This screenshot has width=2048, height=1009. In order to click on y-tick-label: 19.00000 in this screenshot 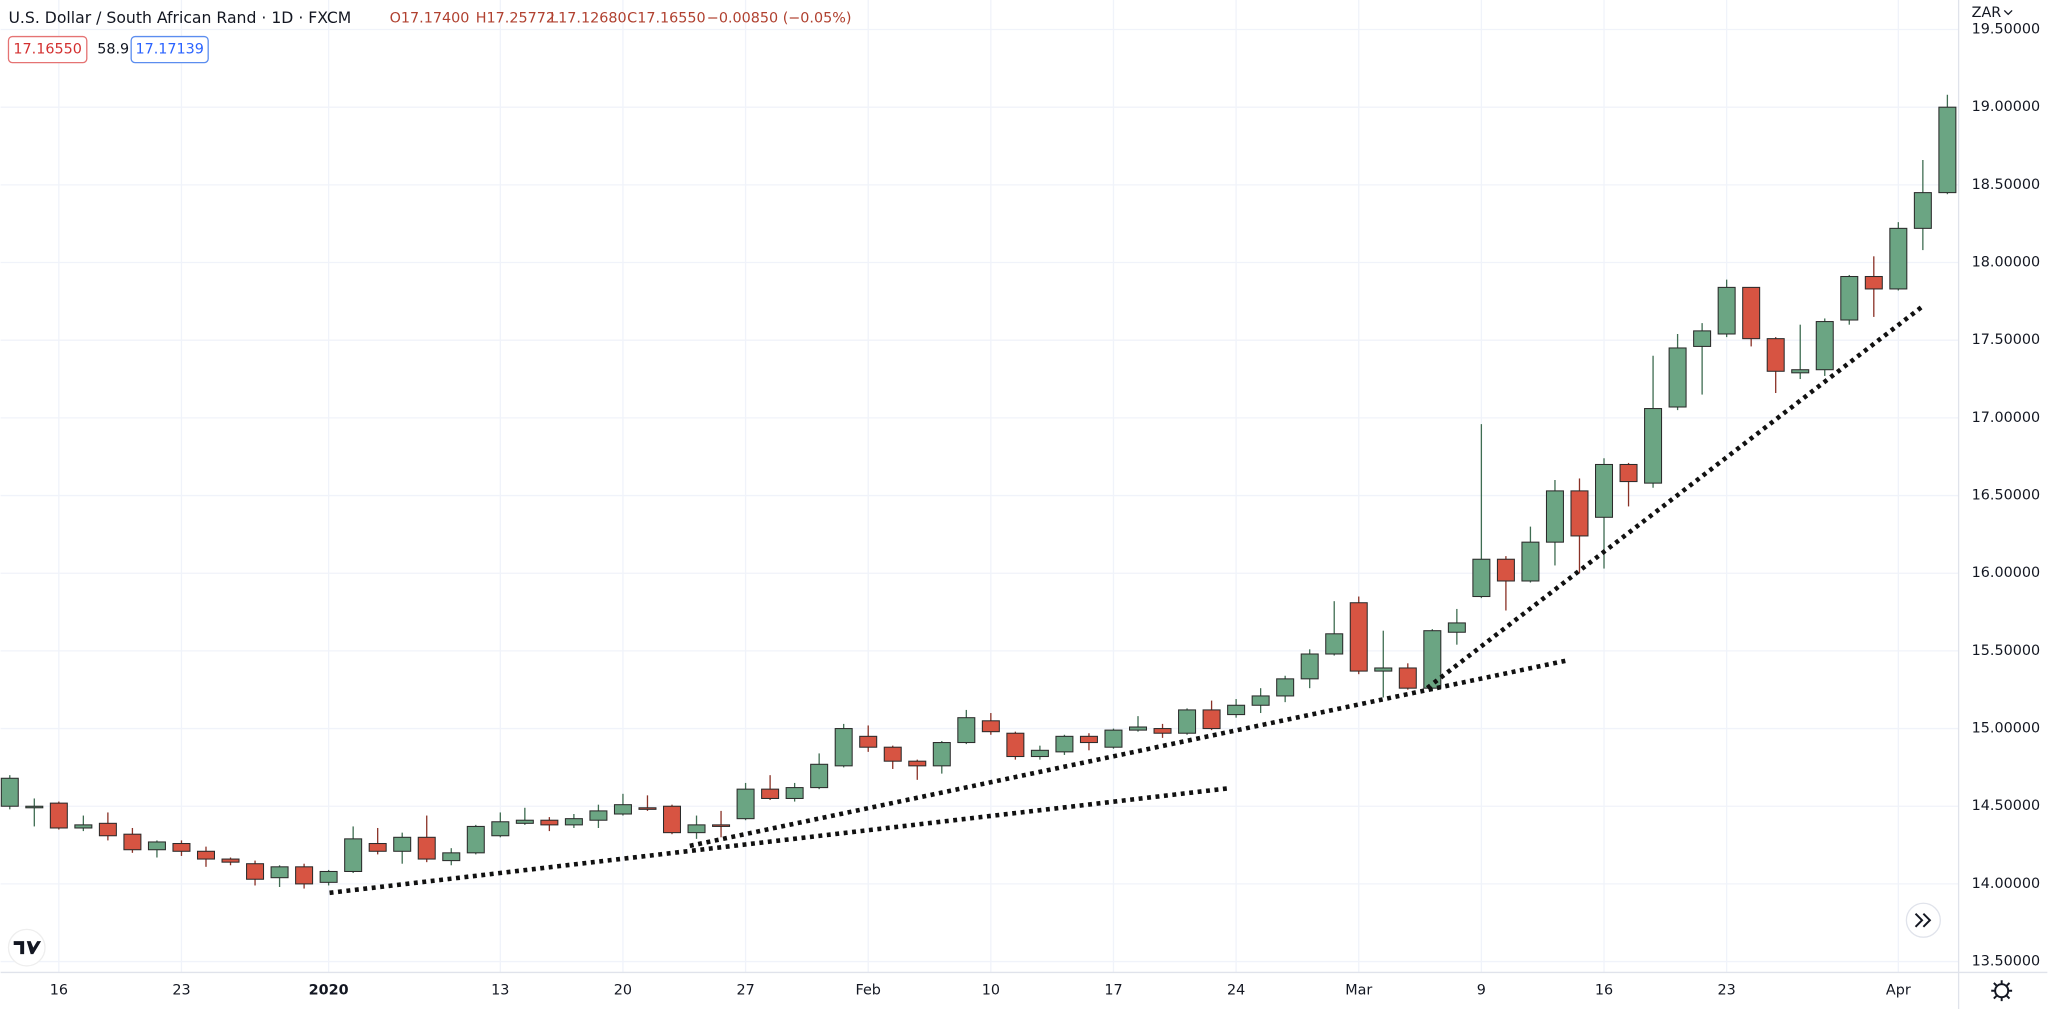, I will do `click(2006, 107)`.